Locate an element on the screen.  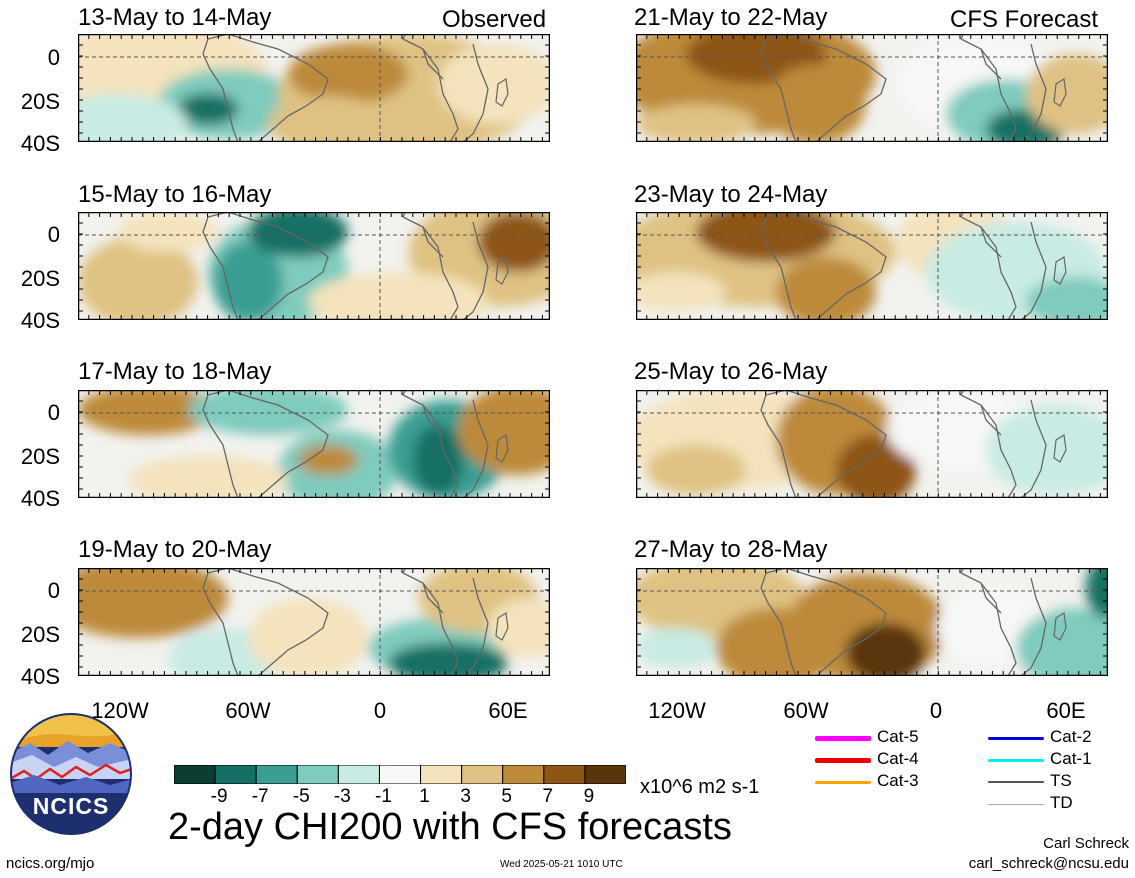
colorbar-tick-label: 9 is located at coordinates (589, 796).